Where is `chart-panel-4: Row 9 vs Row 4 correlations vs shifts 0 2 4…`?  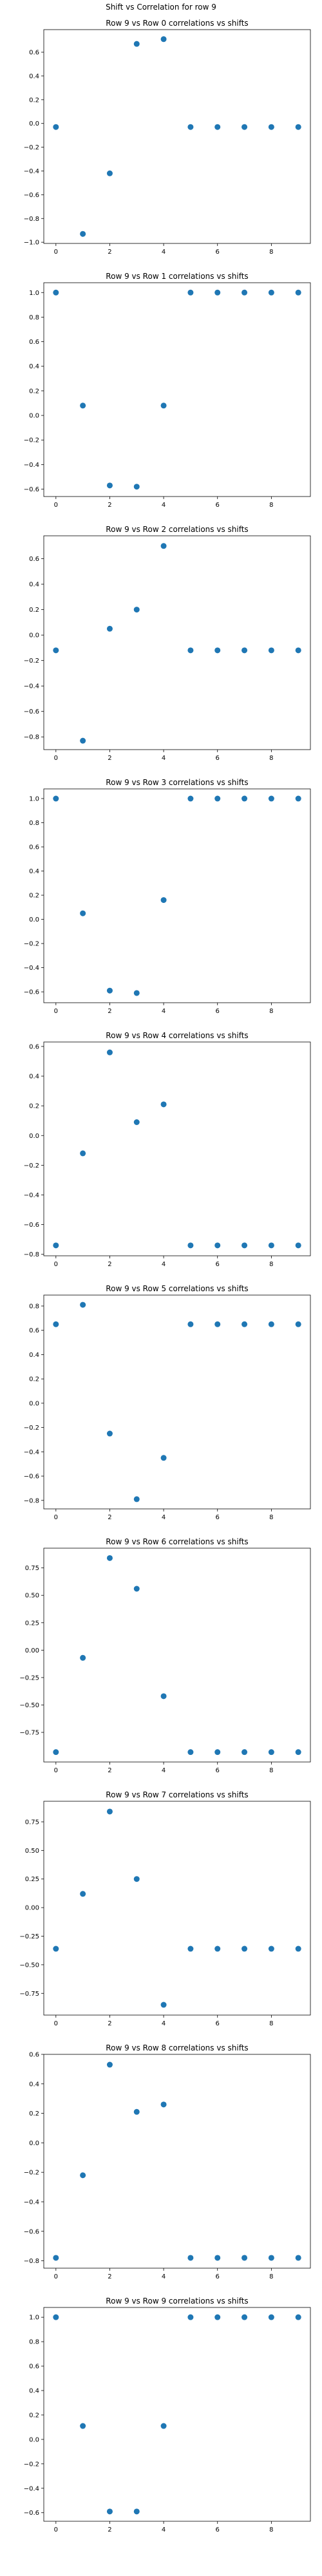 chart-panel-4: Row 9 vs Row 4 correlations vs shifts 0 2 4… is located at coordinates (167, 1149).